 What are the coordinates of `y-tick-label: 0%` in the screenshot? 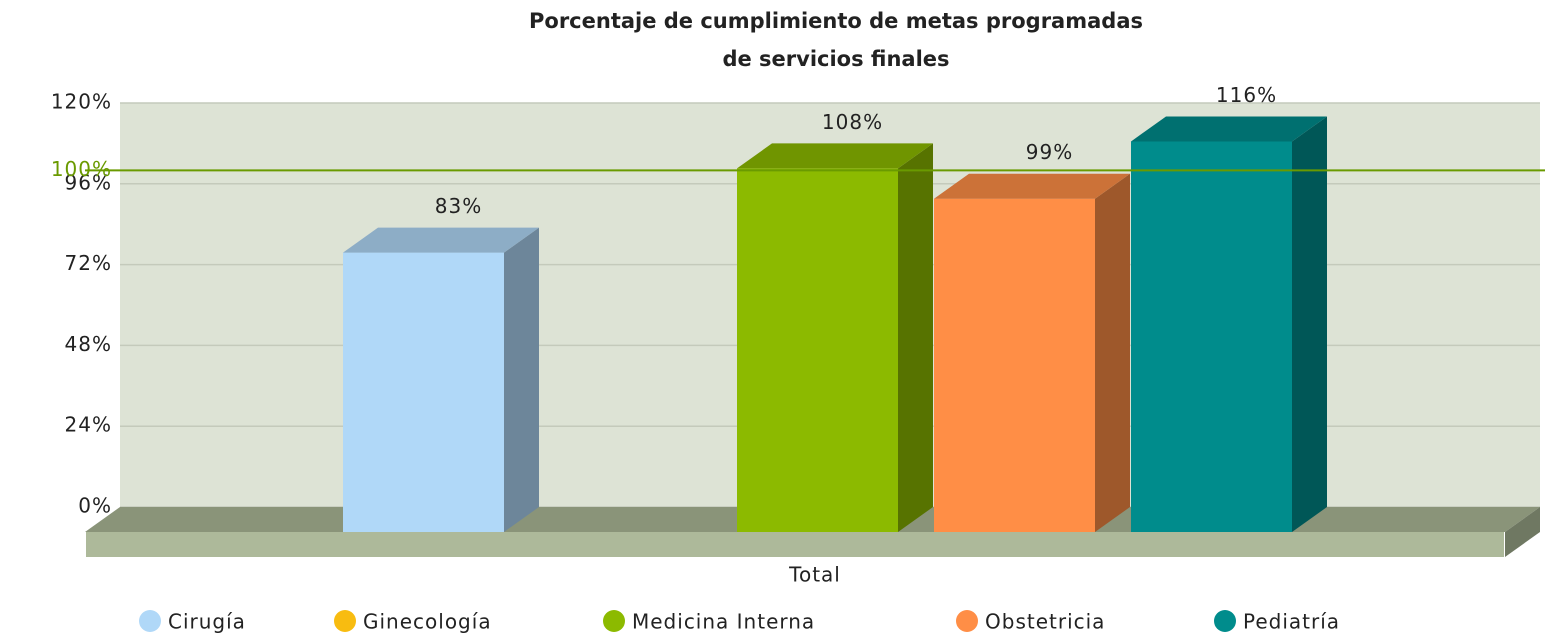 It's located at (95, 506).